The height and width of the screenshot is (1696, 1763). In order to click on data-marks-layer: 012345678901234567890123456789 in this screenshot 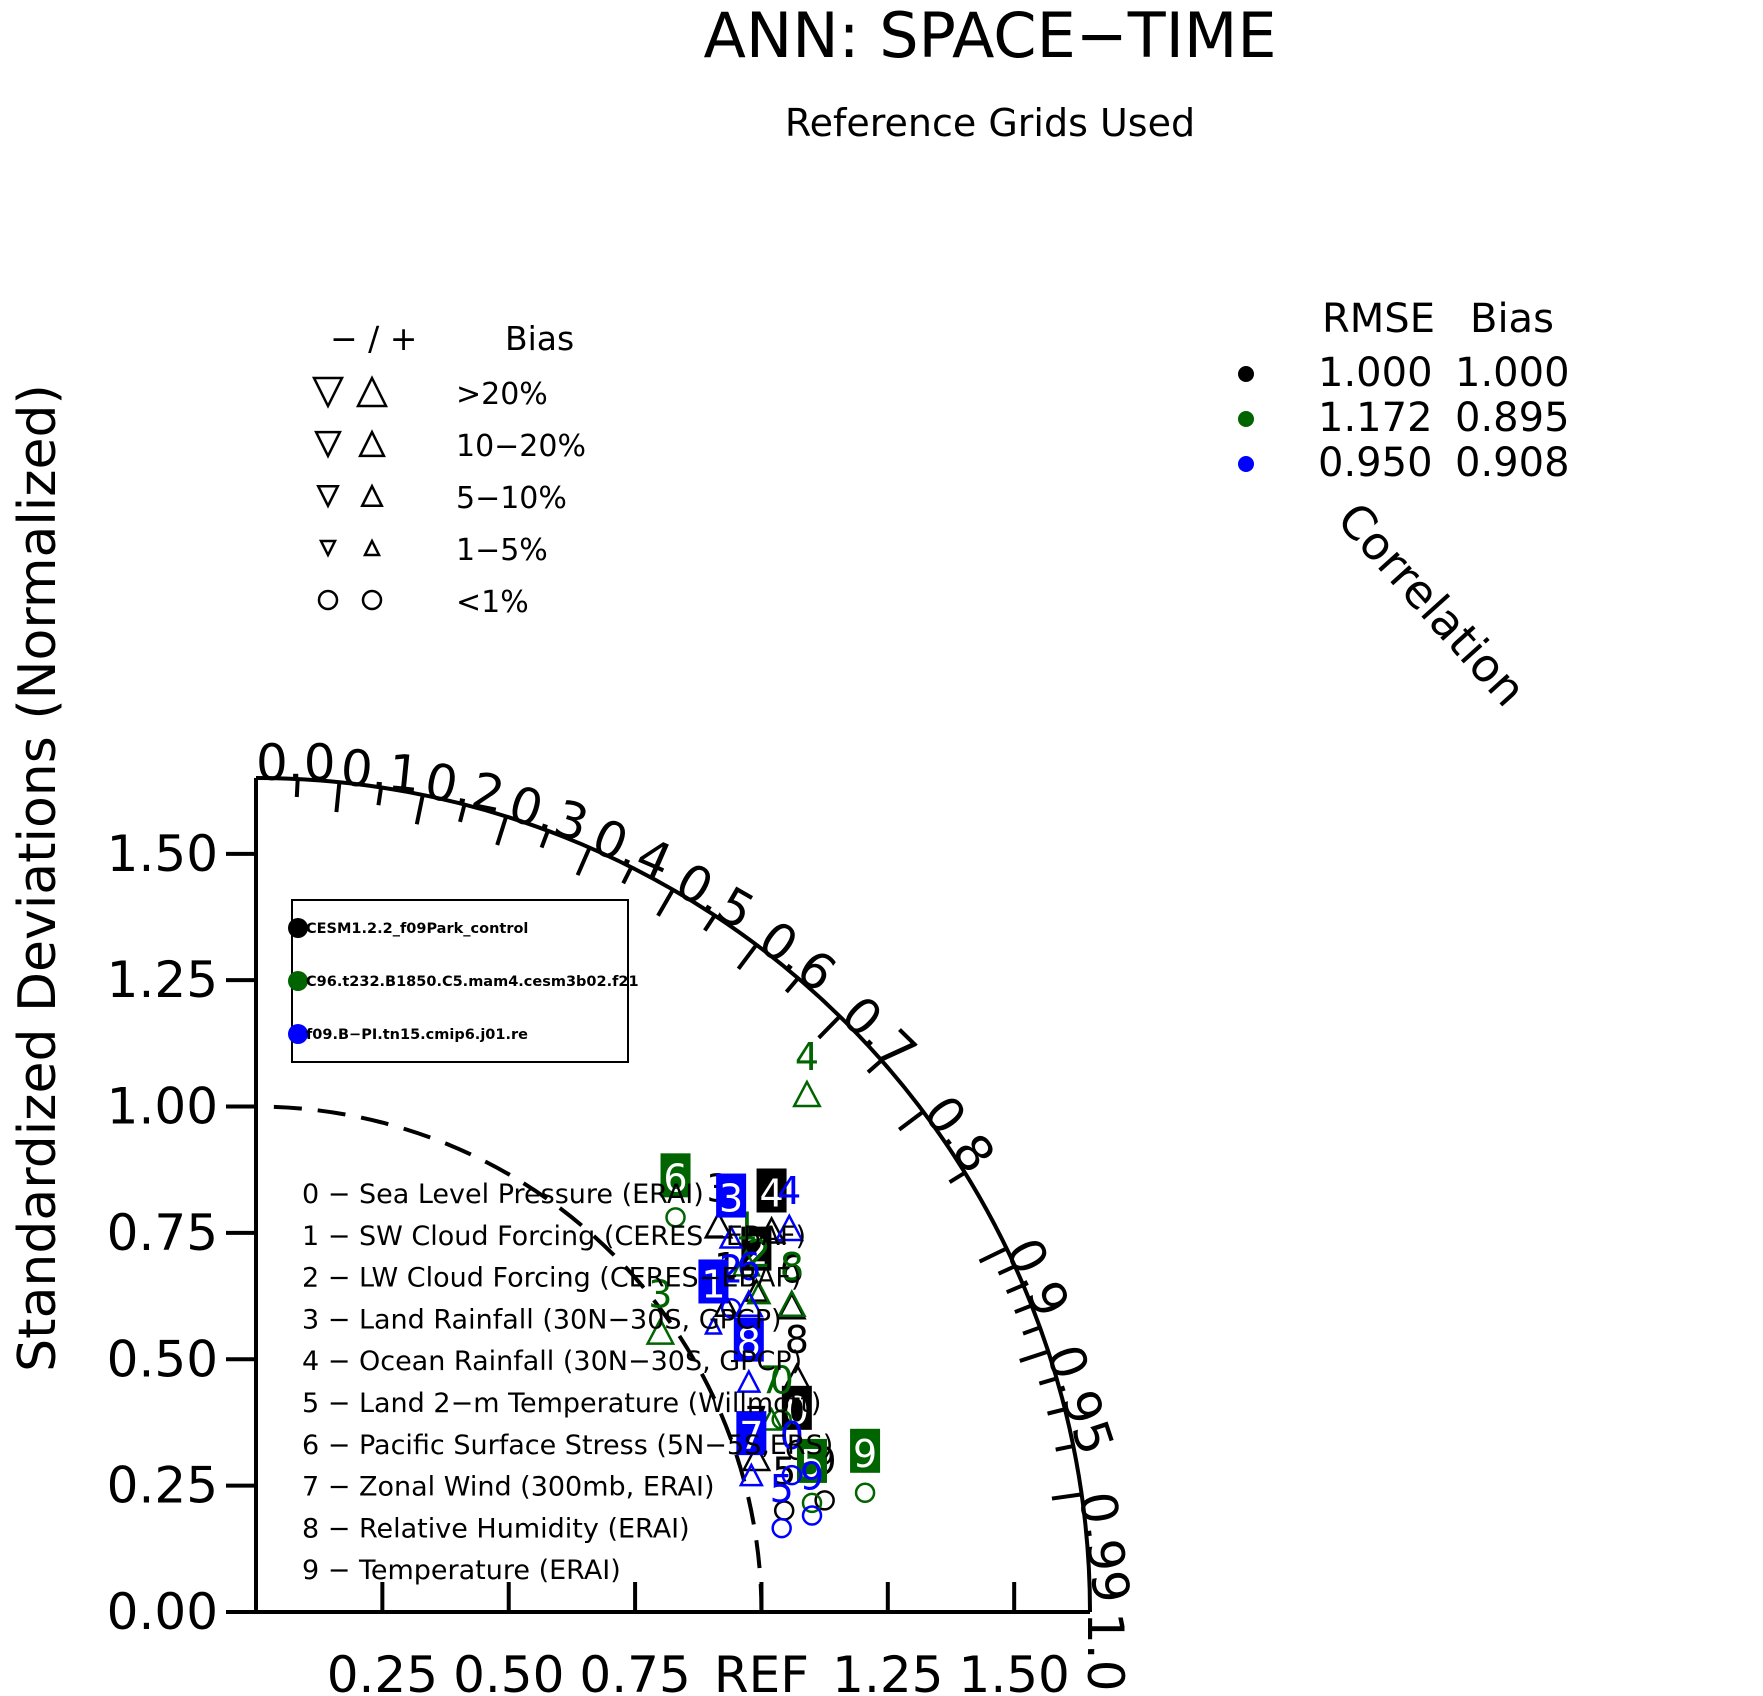, I will do `click(763, 1287)`.